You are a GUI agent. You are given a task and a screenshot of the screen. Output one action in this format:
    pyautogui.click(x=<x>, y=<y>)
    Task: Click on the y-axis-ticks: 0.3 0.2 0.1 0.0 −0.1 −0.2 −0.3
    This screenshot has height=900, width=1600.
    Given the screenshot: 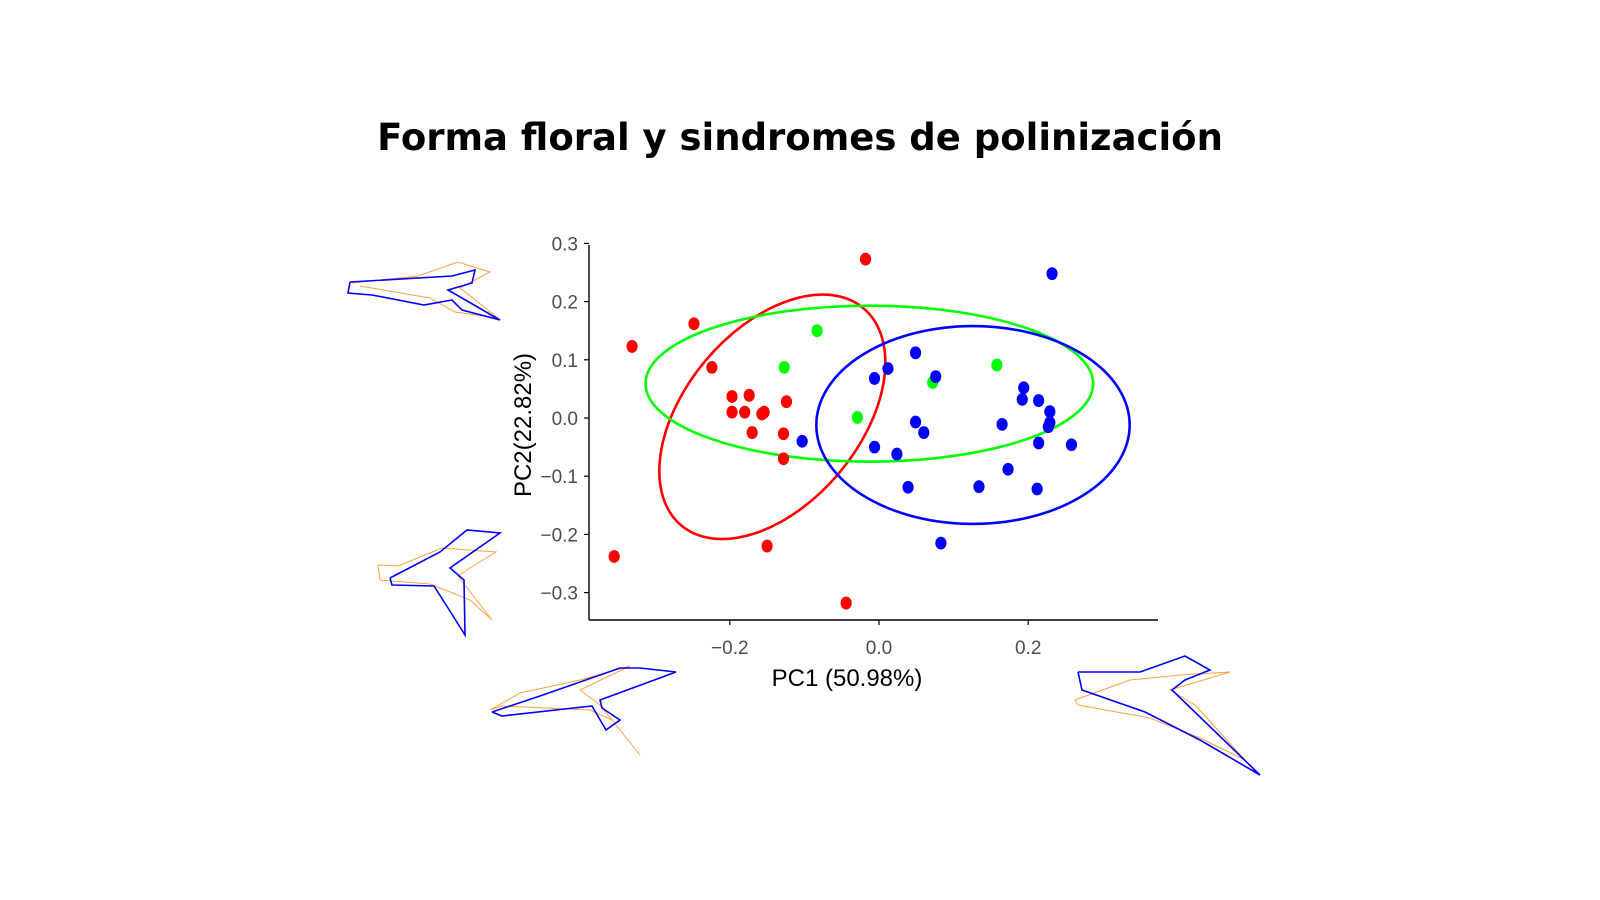 What is the action you would take?
    pyautogui.click(x=564, y=419)
    